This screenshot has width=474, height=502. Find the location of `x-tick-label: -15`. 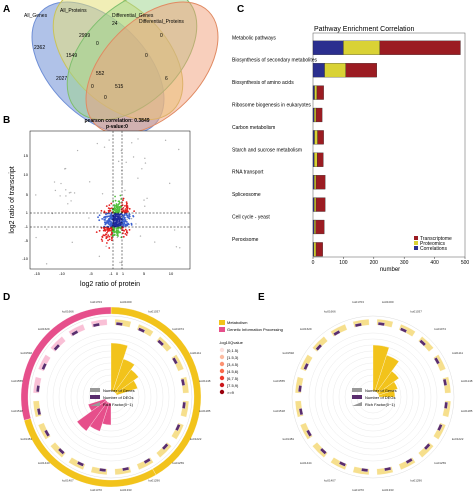

x-tick-label: -15 is located at coordinates (37, 273).